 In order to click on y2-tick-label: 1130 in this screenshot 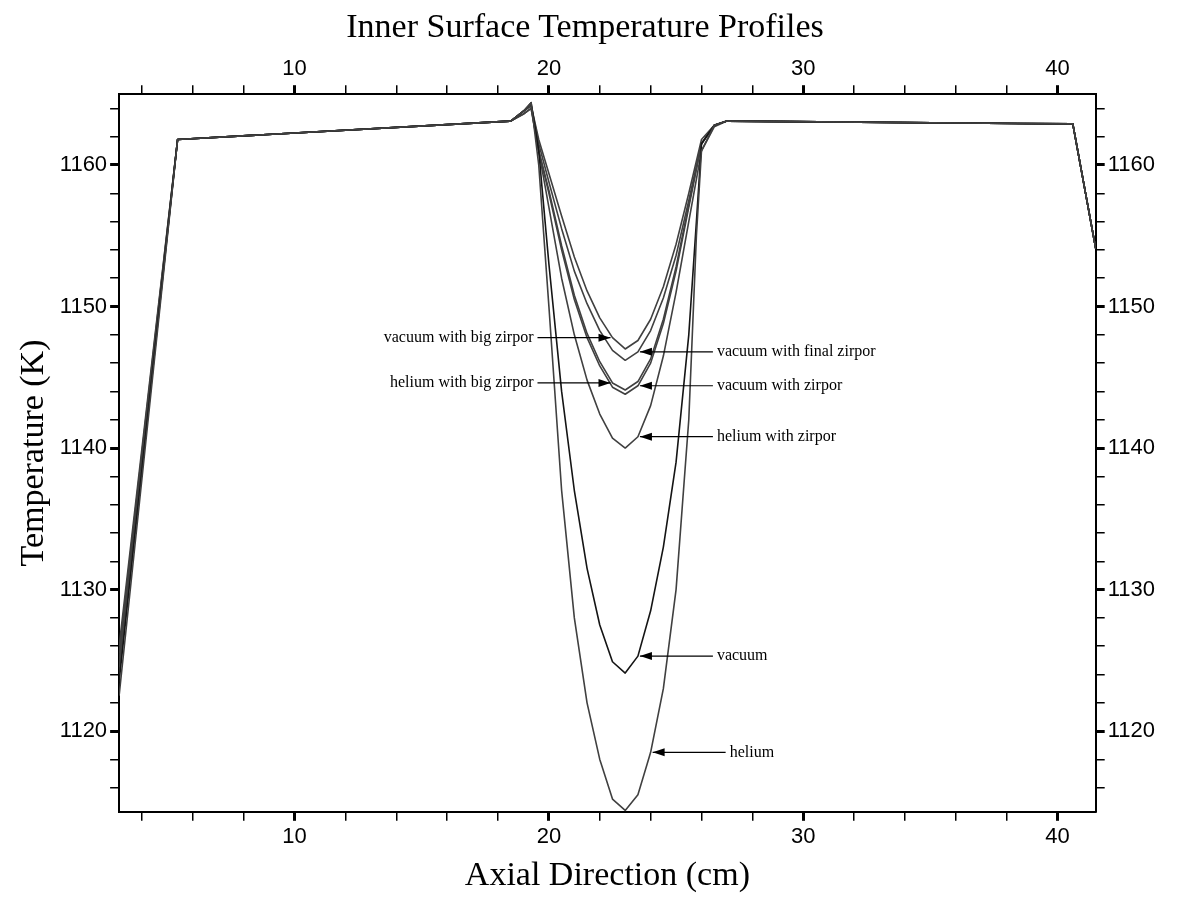, I will do `click(1131, 588)`.